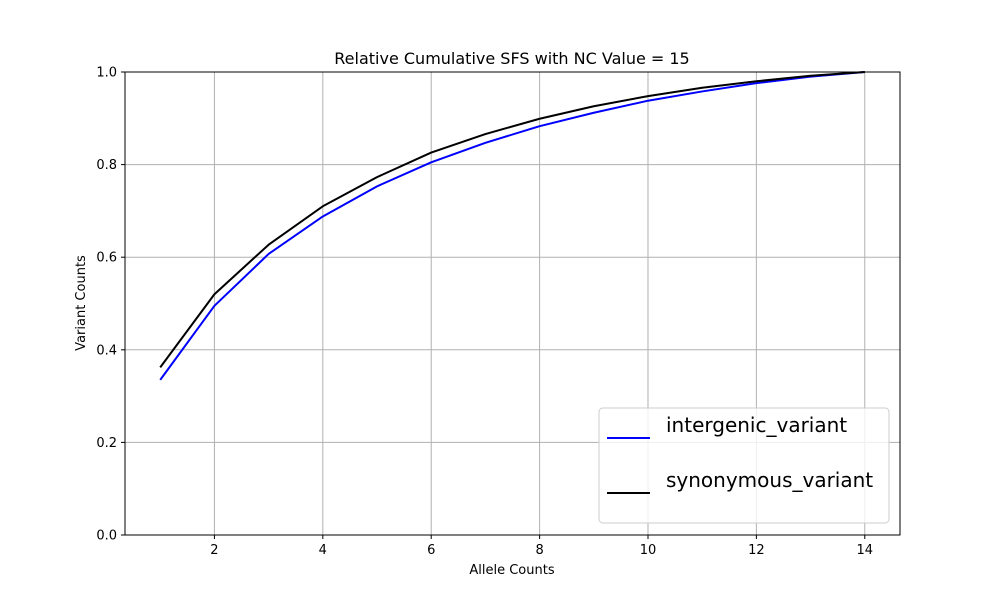 This screenshot has width=1000, height=600. Describe the element at coordinates (106, 536) in the screenshot. I see `y-tick-label: 0.0` at that location.